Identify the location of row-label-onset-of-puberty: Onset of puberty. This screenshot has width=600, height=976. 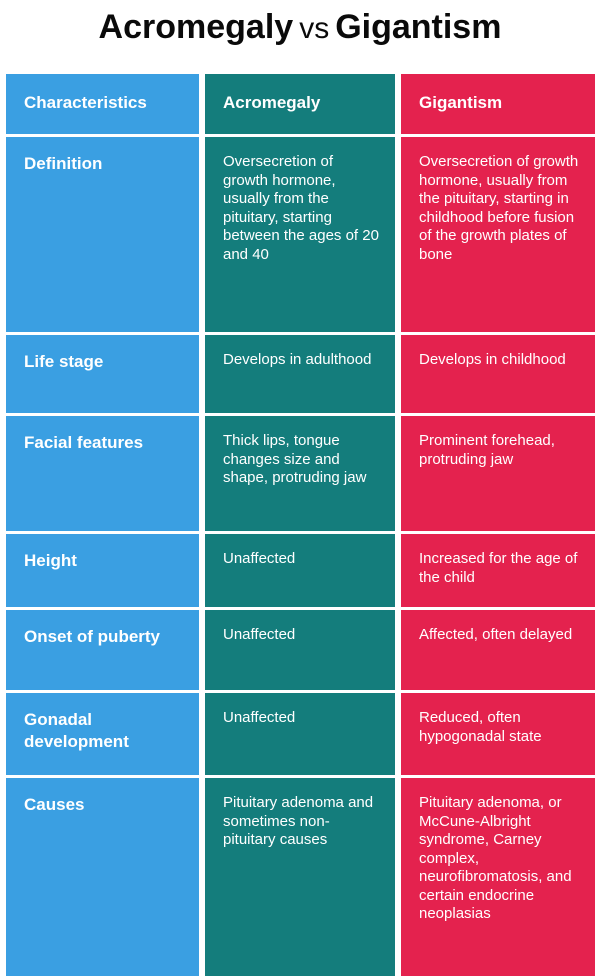
(102, 650).